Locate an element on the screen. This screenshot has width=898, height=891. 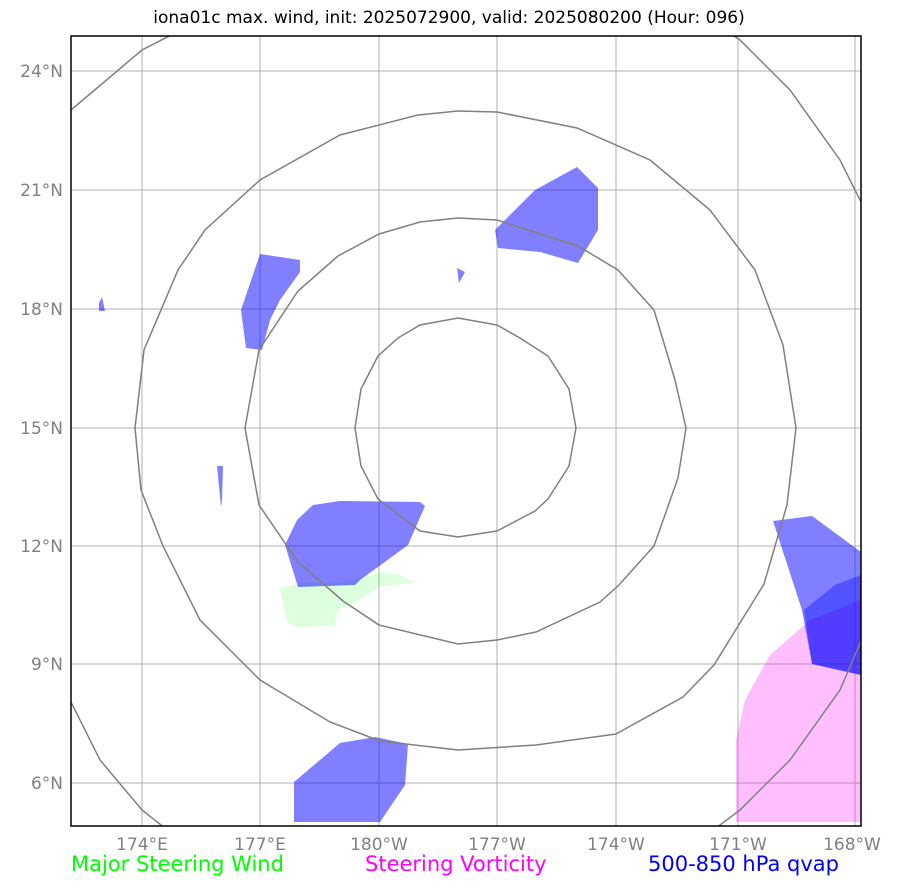
lon-tick-168w: 168°W is located at coordinates (852, 845).